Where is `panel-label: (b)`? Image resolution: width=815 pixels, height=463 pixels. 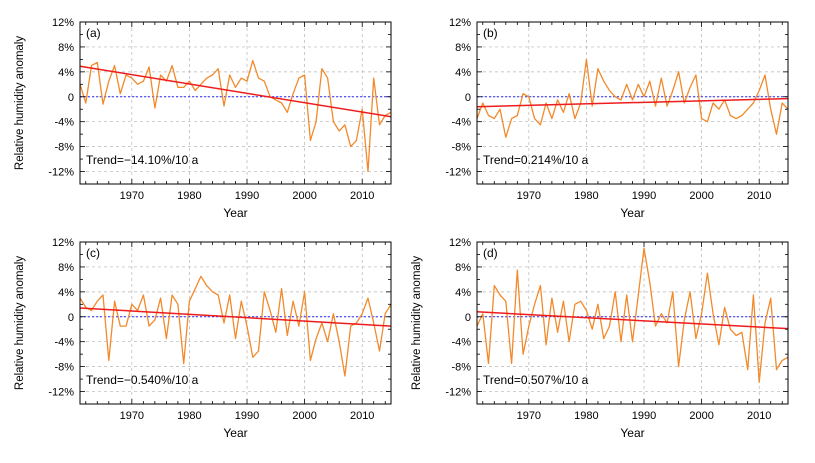
panel-label: (b) is located at coordinates (490, 33).